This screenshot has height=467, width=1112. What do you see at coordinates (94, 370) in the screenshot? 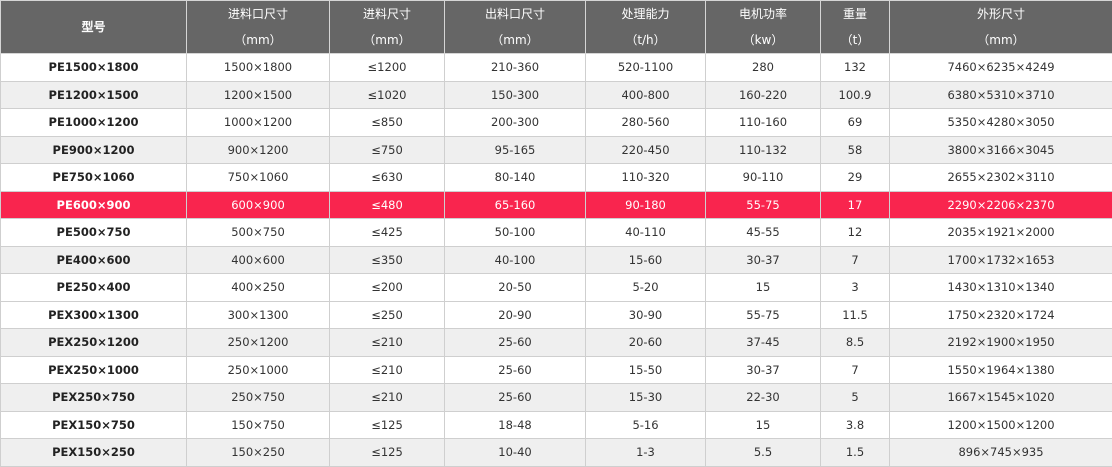
I see `cell-model: PEX250×1000` at bounding box center [94, 370].